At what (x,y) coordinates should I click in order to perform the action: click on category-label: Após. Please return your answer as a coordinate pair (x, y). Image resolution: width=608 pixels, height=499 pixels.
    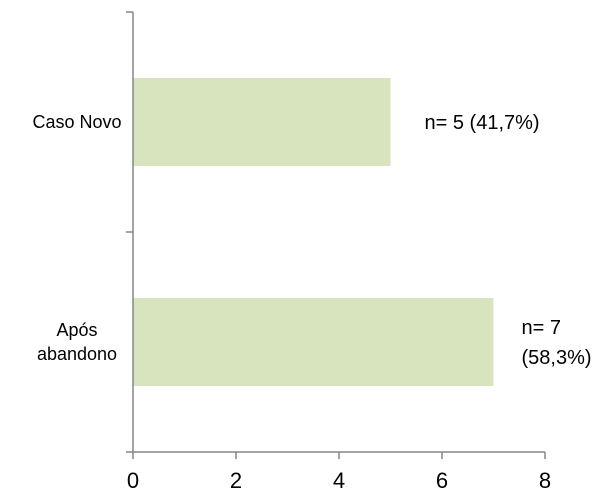
    Looking at the image, I should click on (76, 330).